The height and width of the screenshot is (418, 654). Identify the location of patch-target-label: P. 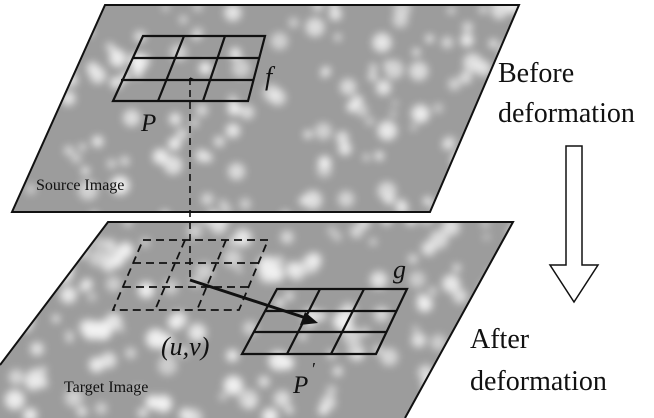
(300, 385).